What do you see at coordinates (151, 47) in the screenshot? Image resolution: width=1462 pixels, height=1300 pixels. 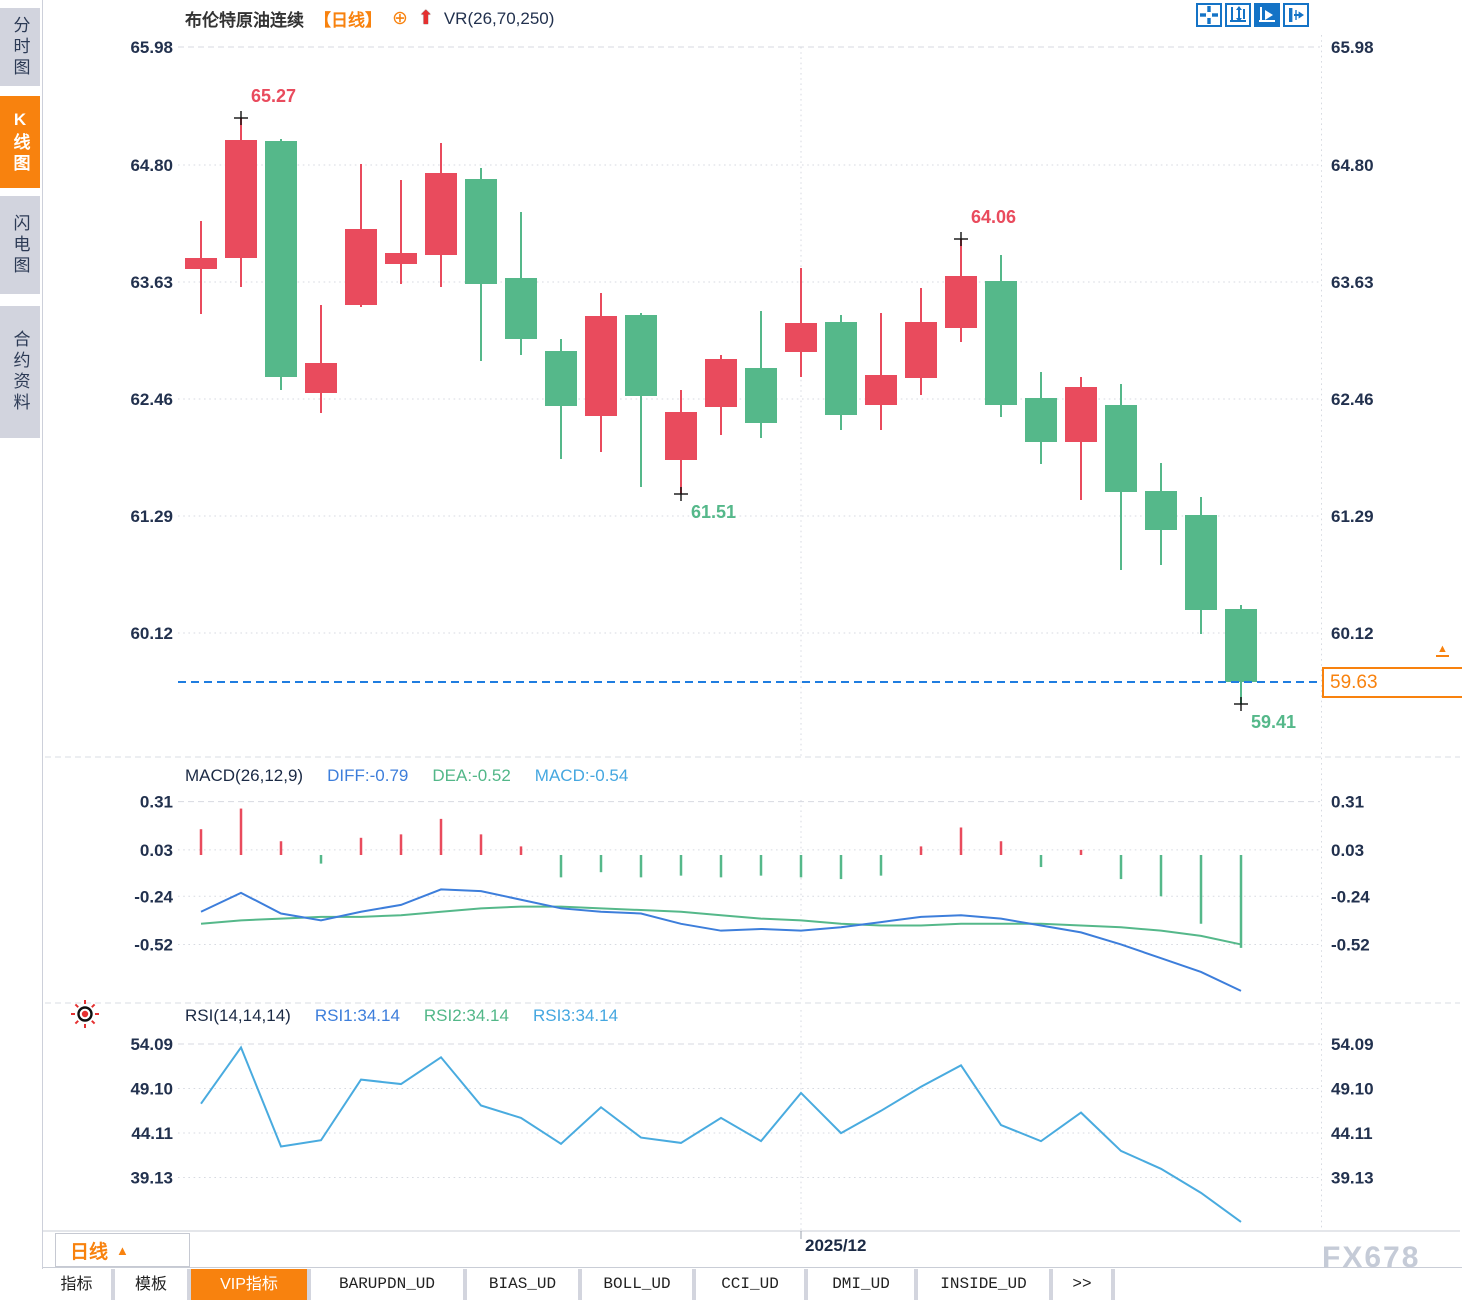 I see `y-axis-tick-left: 65.98` at bounding box center [151, 47].